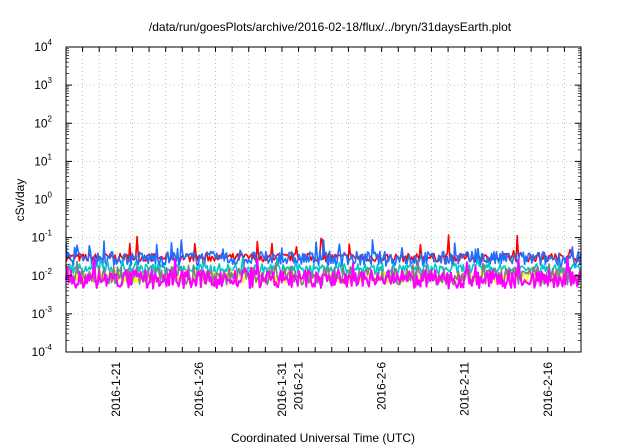 This screenshot has width=640, height=448. I want to click on x-tick-label: 2016-2-11, so click(465, 389).